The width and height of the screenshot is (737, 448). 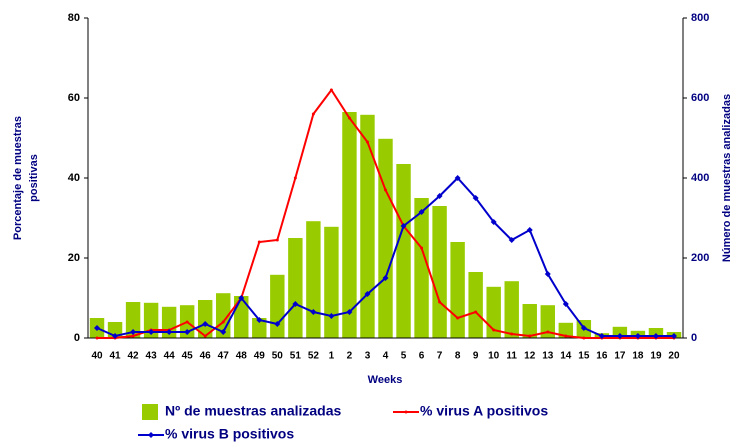 I want to click on x-tick-label: 48, so click(x=242, y=356).